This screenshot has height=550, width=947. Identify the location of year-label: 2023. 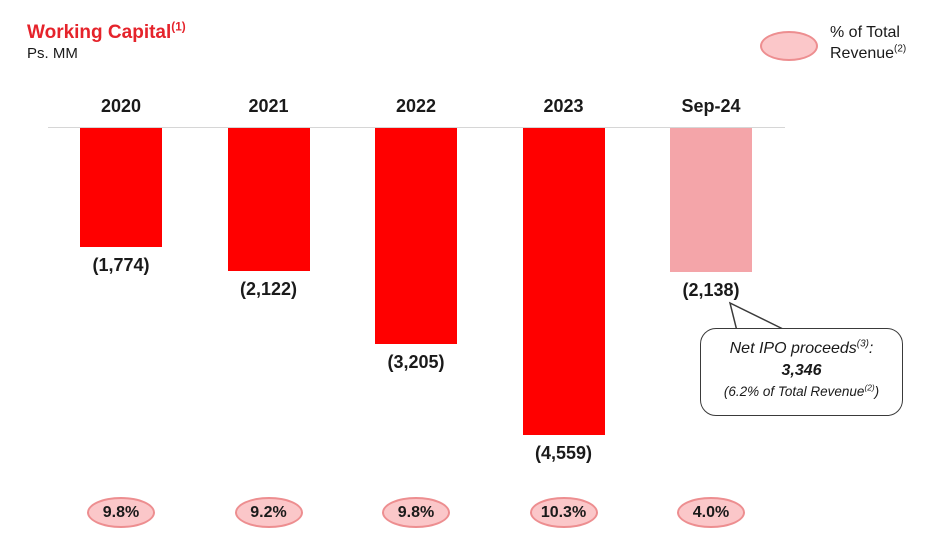
(563, 106).